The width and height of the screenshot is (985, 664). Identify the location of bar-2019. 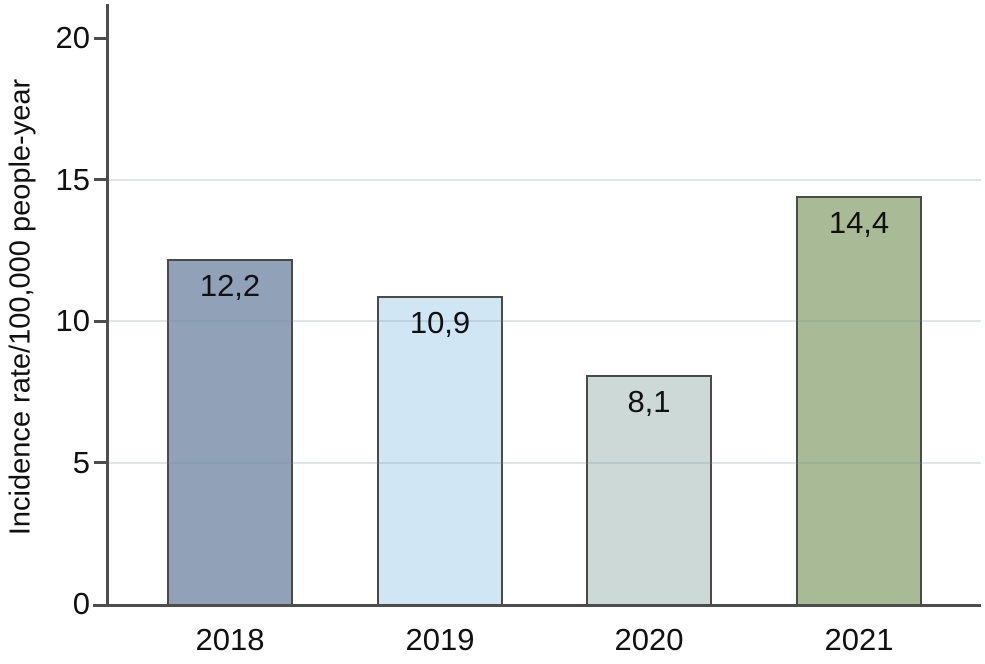
(440, 451).